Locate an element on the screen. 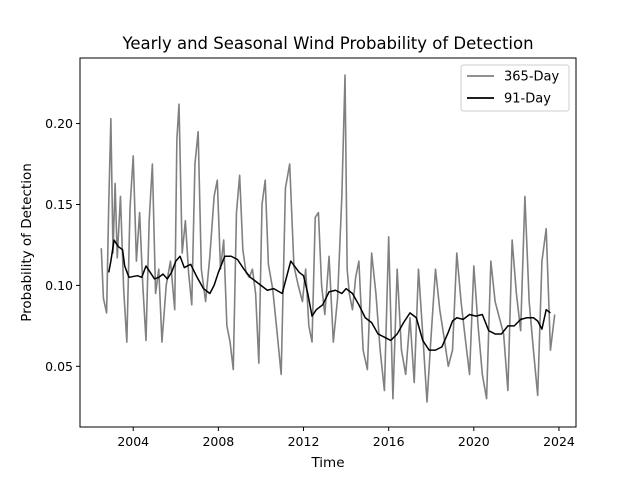  x-axis-label: Time is located at coordinates (327, 463).